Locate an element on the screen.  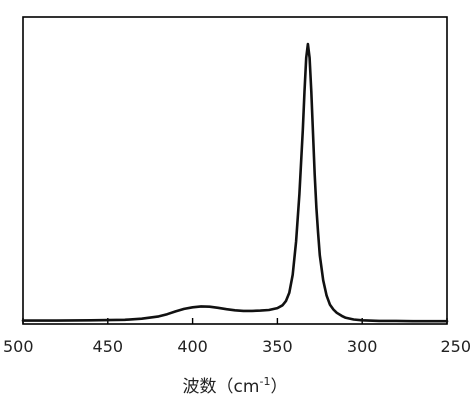
x-tick-label: 350 is located at coordinates (277, 346).